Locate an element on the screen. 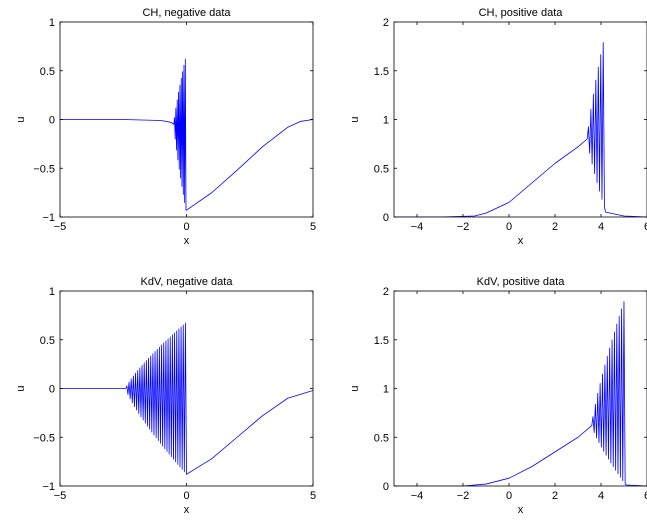  kdv-negative-ytick-label: 1 is located at coordinates (52, 292).